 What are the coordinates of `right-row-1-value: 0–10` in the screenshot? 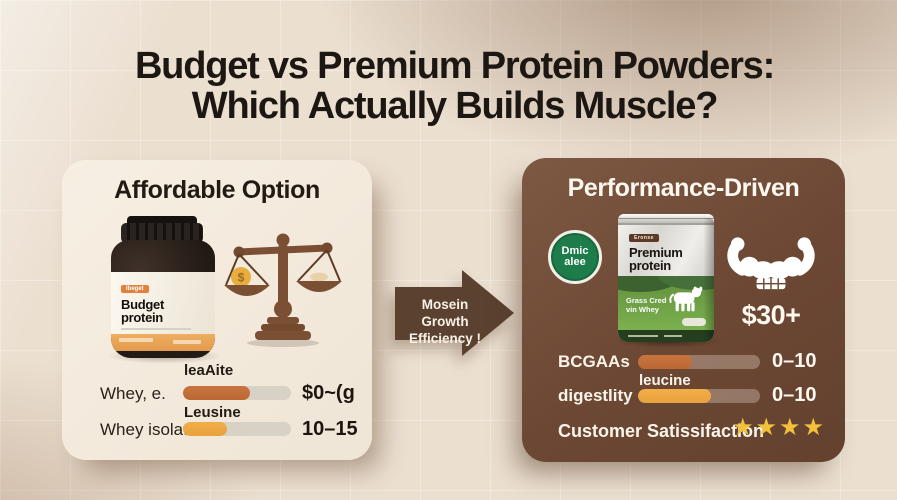 It's located at (794, 361).